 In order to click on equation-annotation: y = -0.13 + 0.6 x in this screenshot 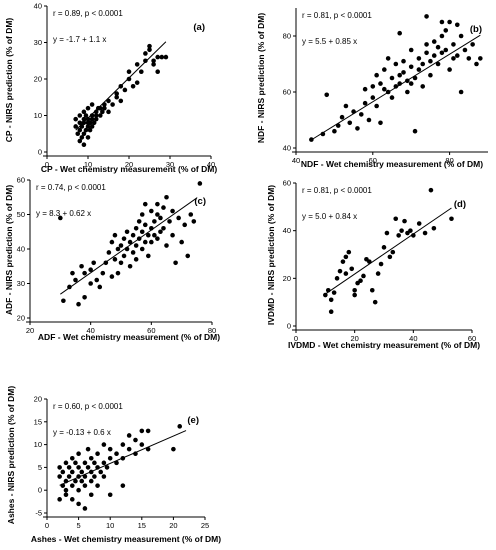, I will do `click(82, 432)`.